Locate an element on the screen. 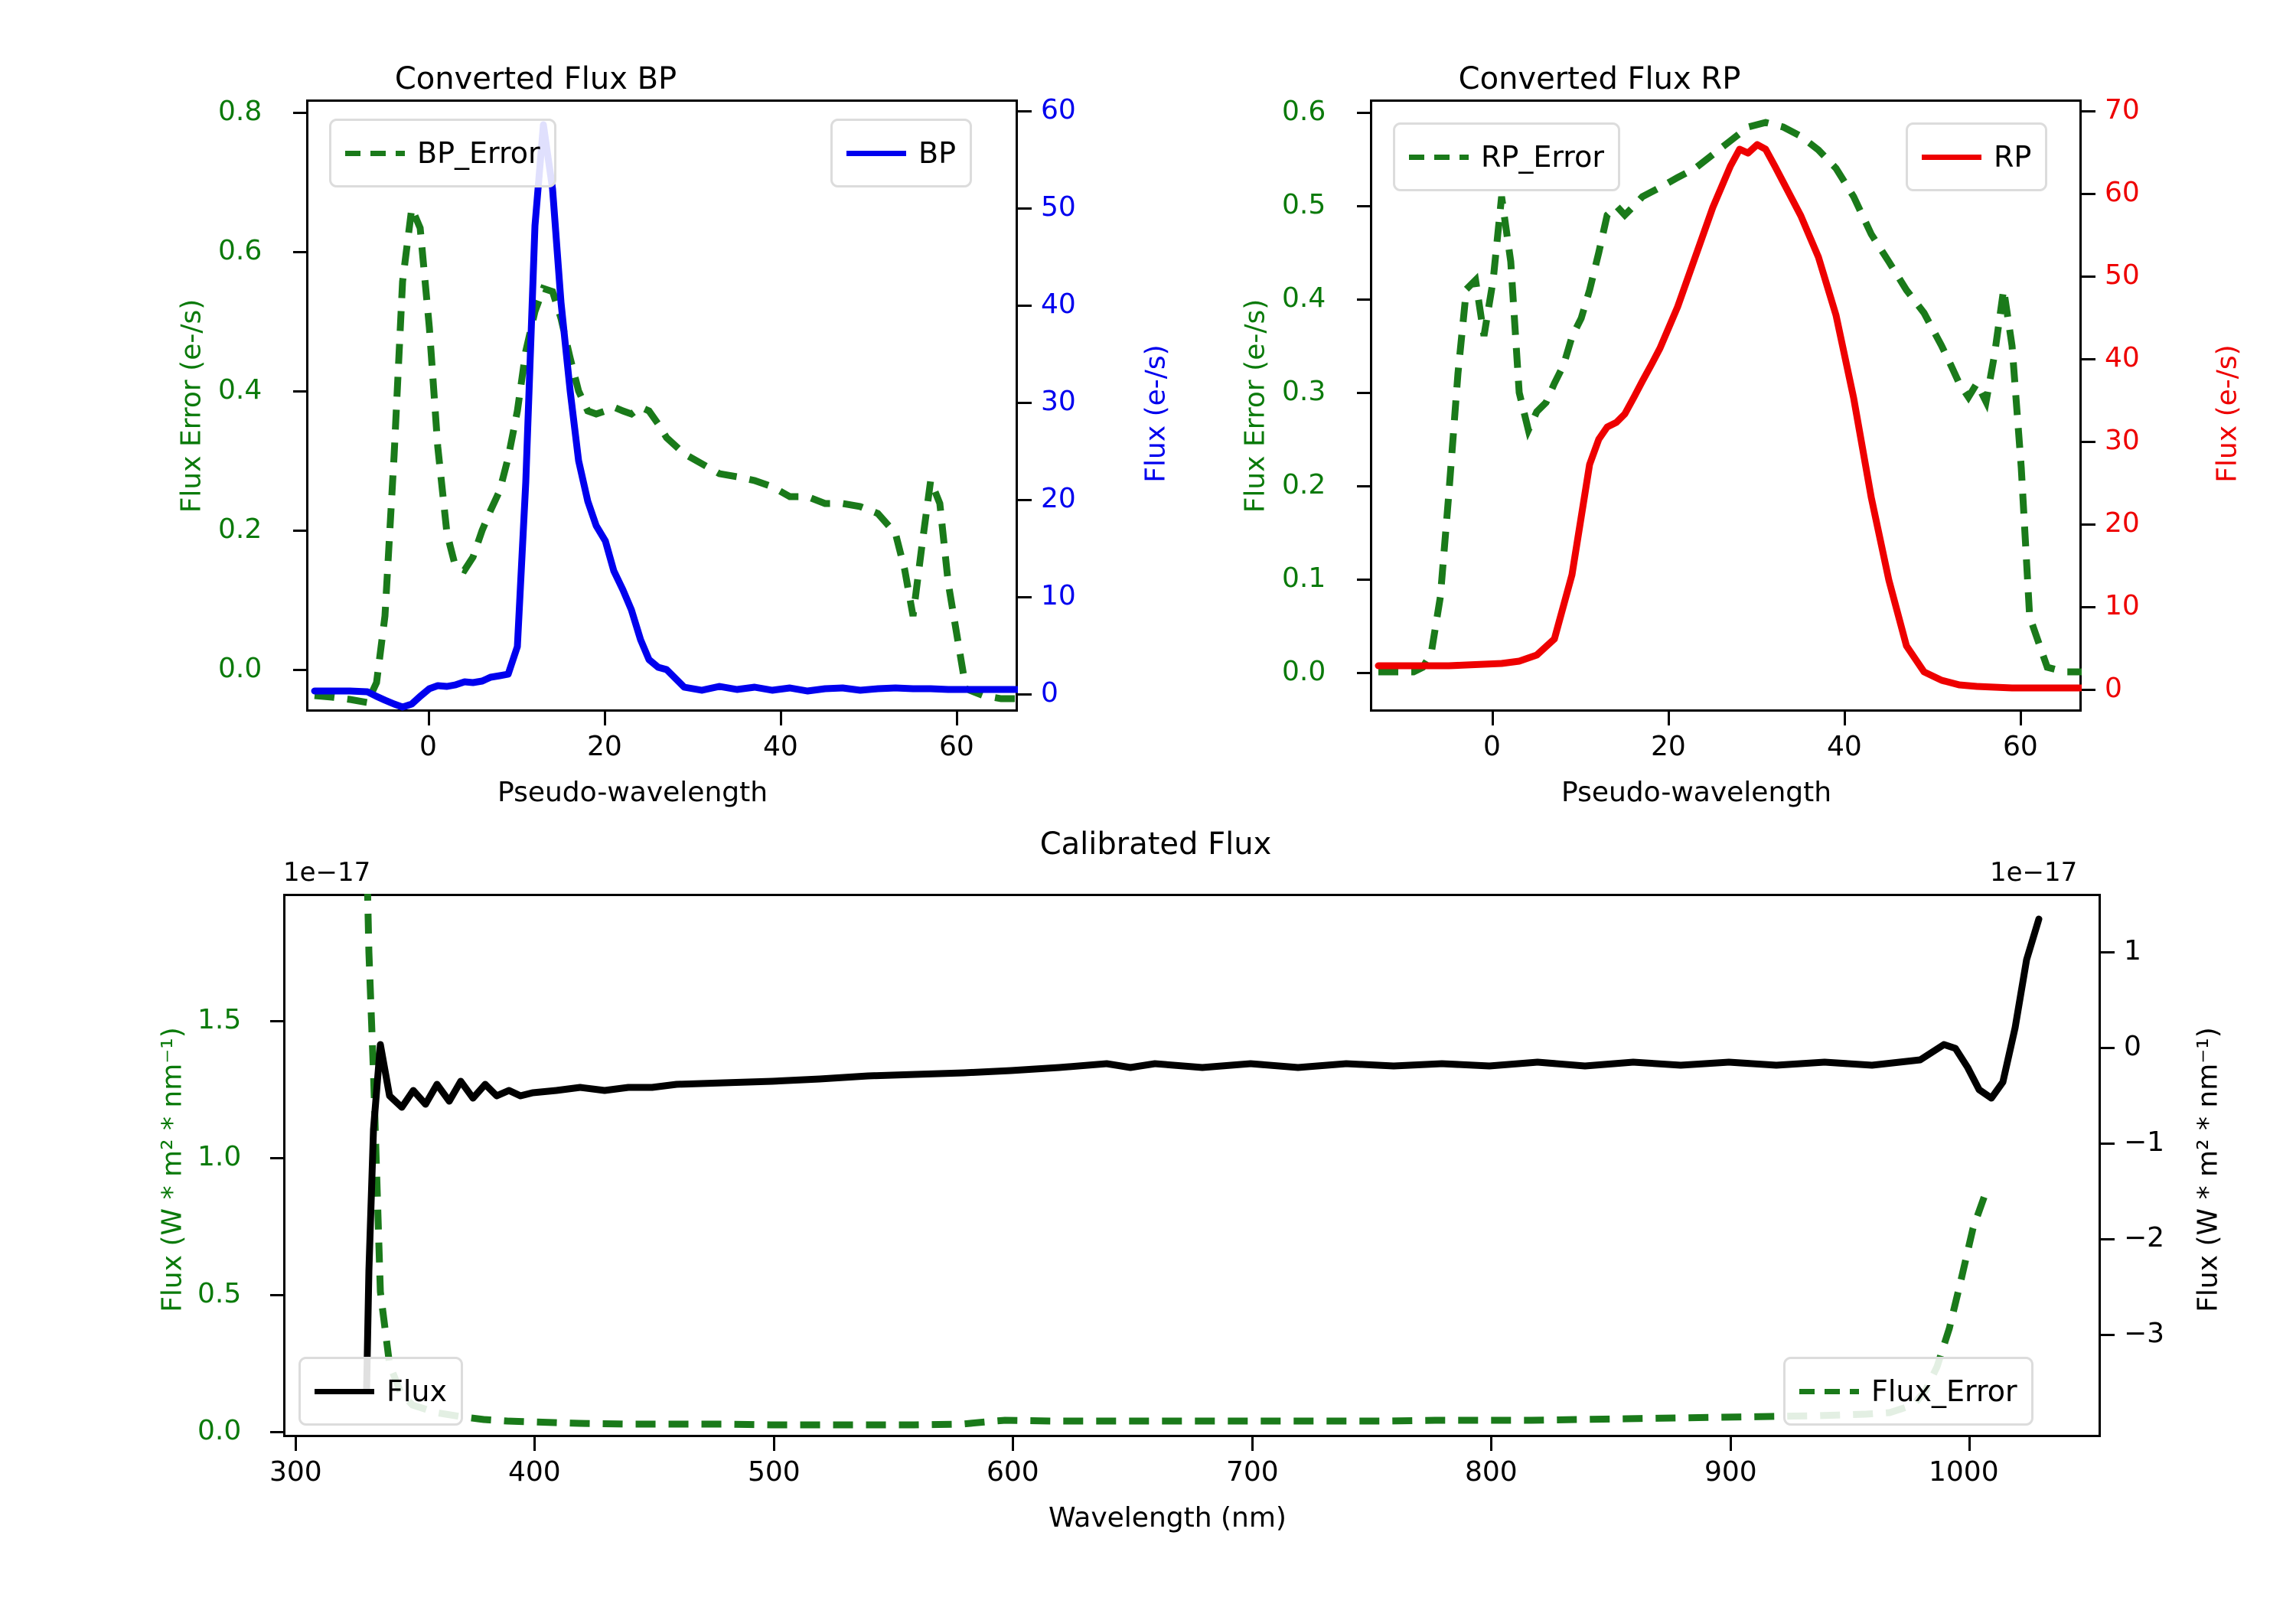  bp-xtick-20: 20 is located at coordinates (604, 747).